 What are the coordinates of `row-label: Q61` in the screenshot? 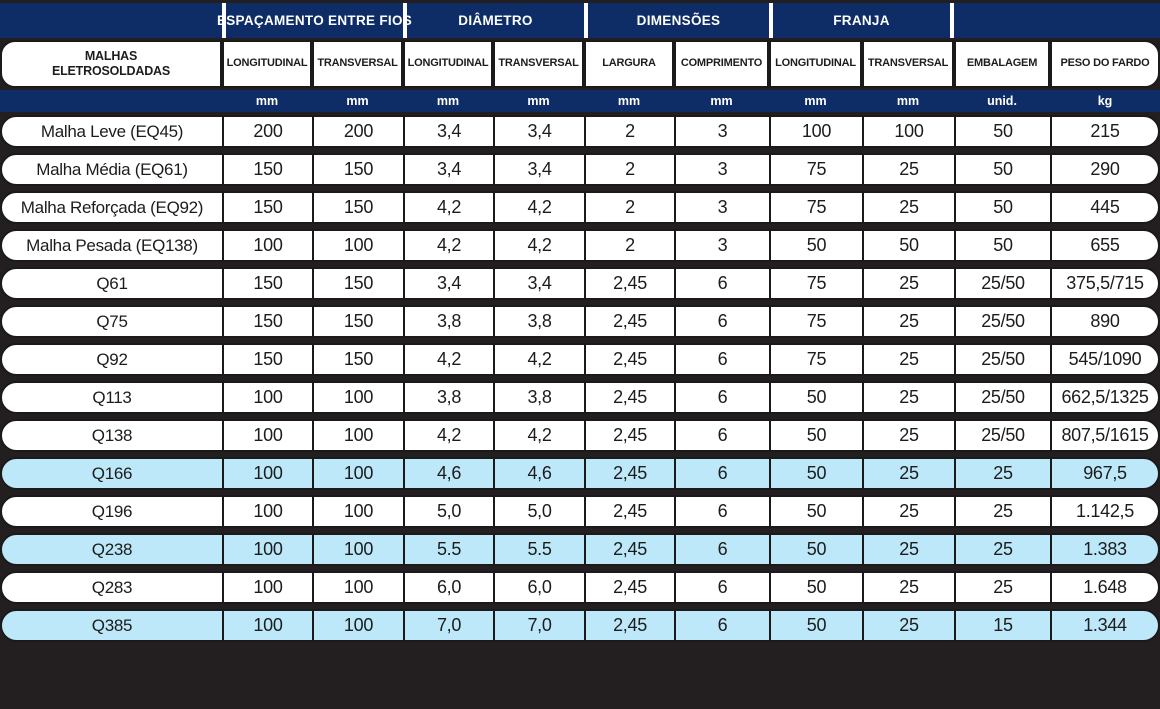 It's located at (113, 283).